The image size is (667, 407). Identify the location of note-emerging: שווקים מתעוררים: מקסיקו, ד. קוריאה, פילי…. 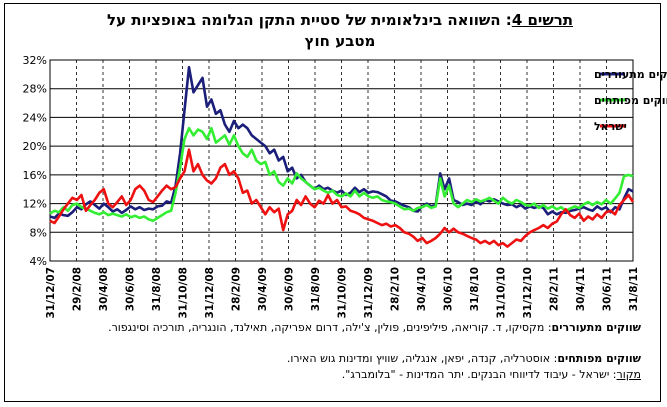
(341, 327).